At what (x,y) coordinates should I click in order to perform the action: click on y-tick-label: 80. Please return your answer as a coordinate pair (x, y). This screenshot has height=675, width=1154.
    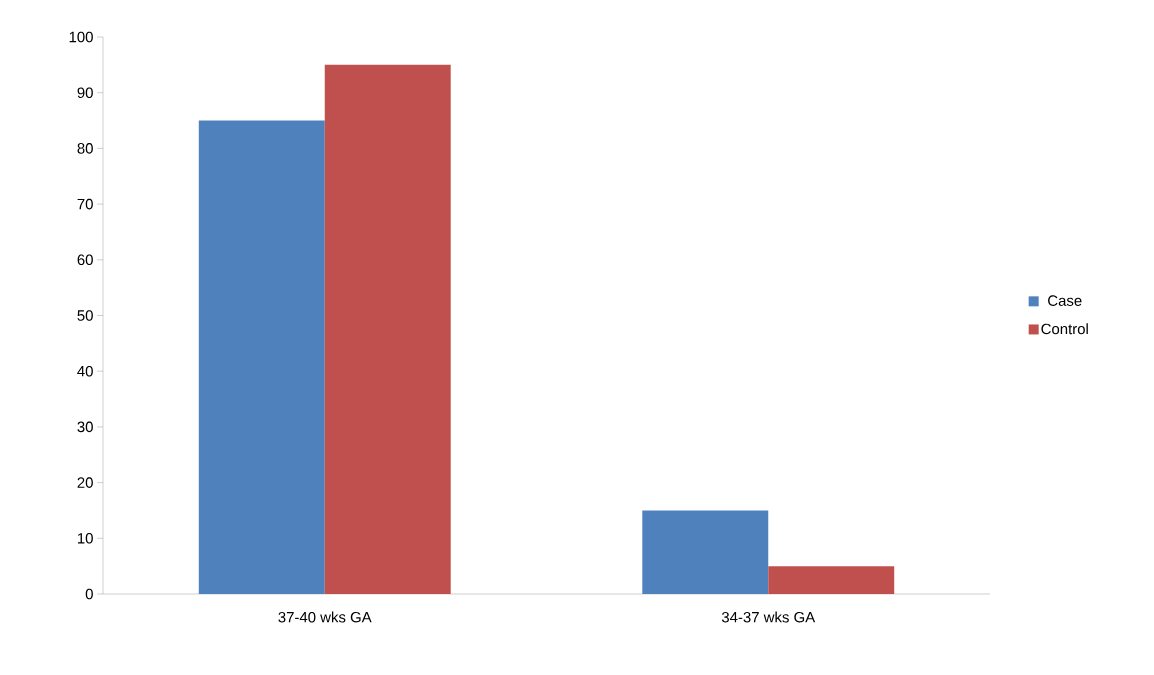
    Looking at the image, I should click on (85, 148).